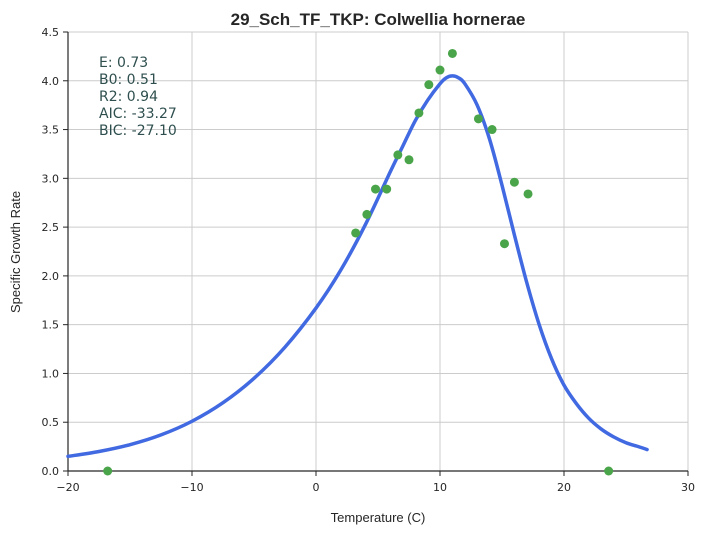  Describe the element at coordinates (51, 325) in the screenshot. I see `y-tick-label: 1.5` at that location.